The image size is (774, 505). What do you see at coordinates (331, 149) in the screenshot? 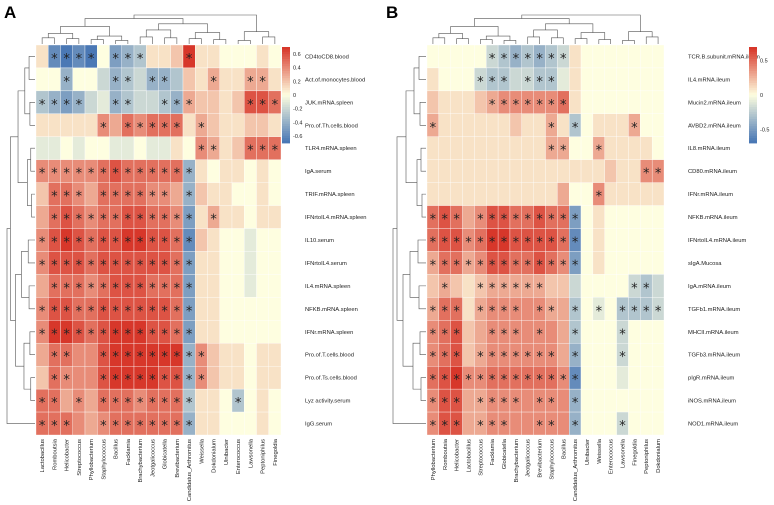
I see `row-label: TLR4.mRNA.spleen` at bounding box center [331, 149].